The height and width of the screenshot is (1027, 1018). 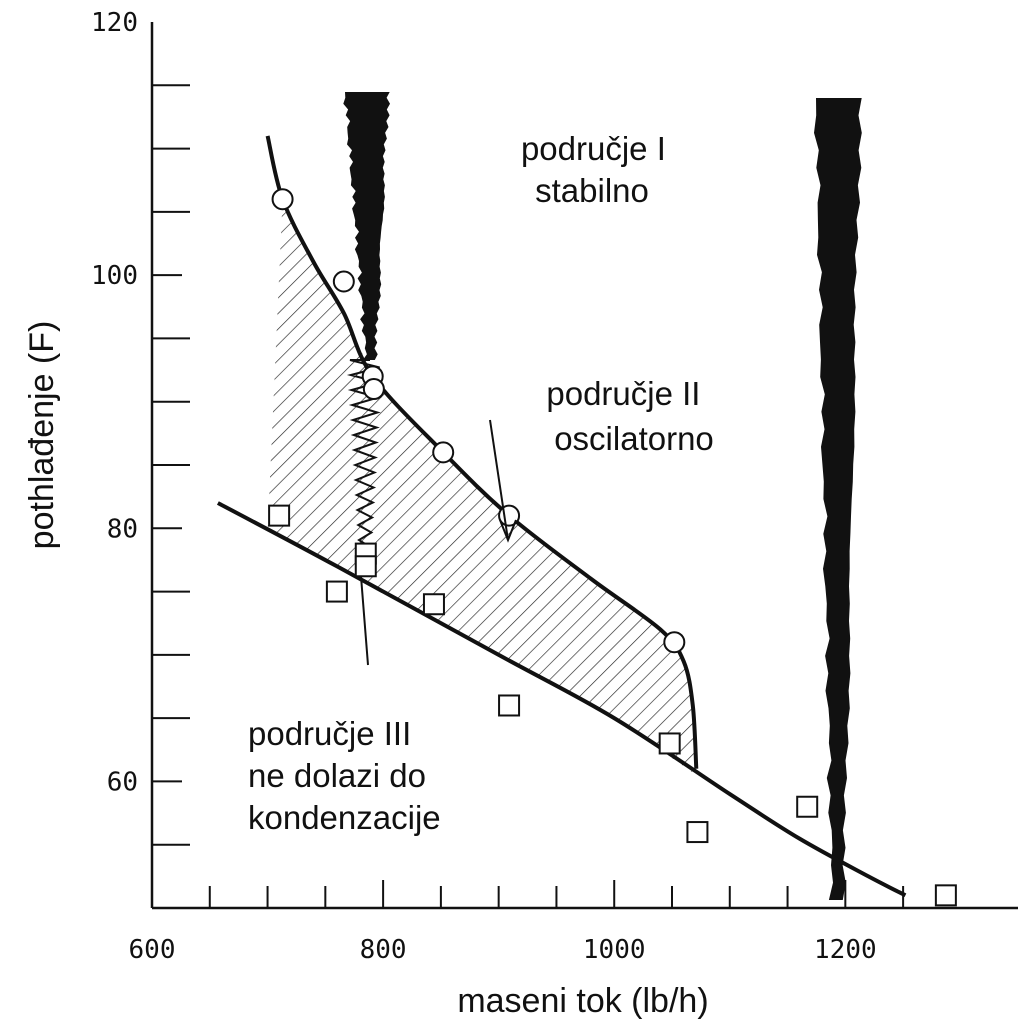 I want to click on region-3-line-2: ne dolazi do, so click(x=337, y=775).